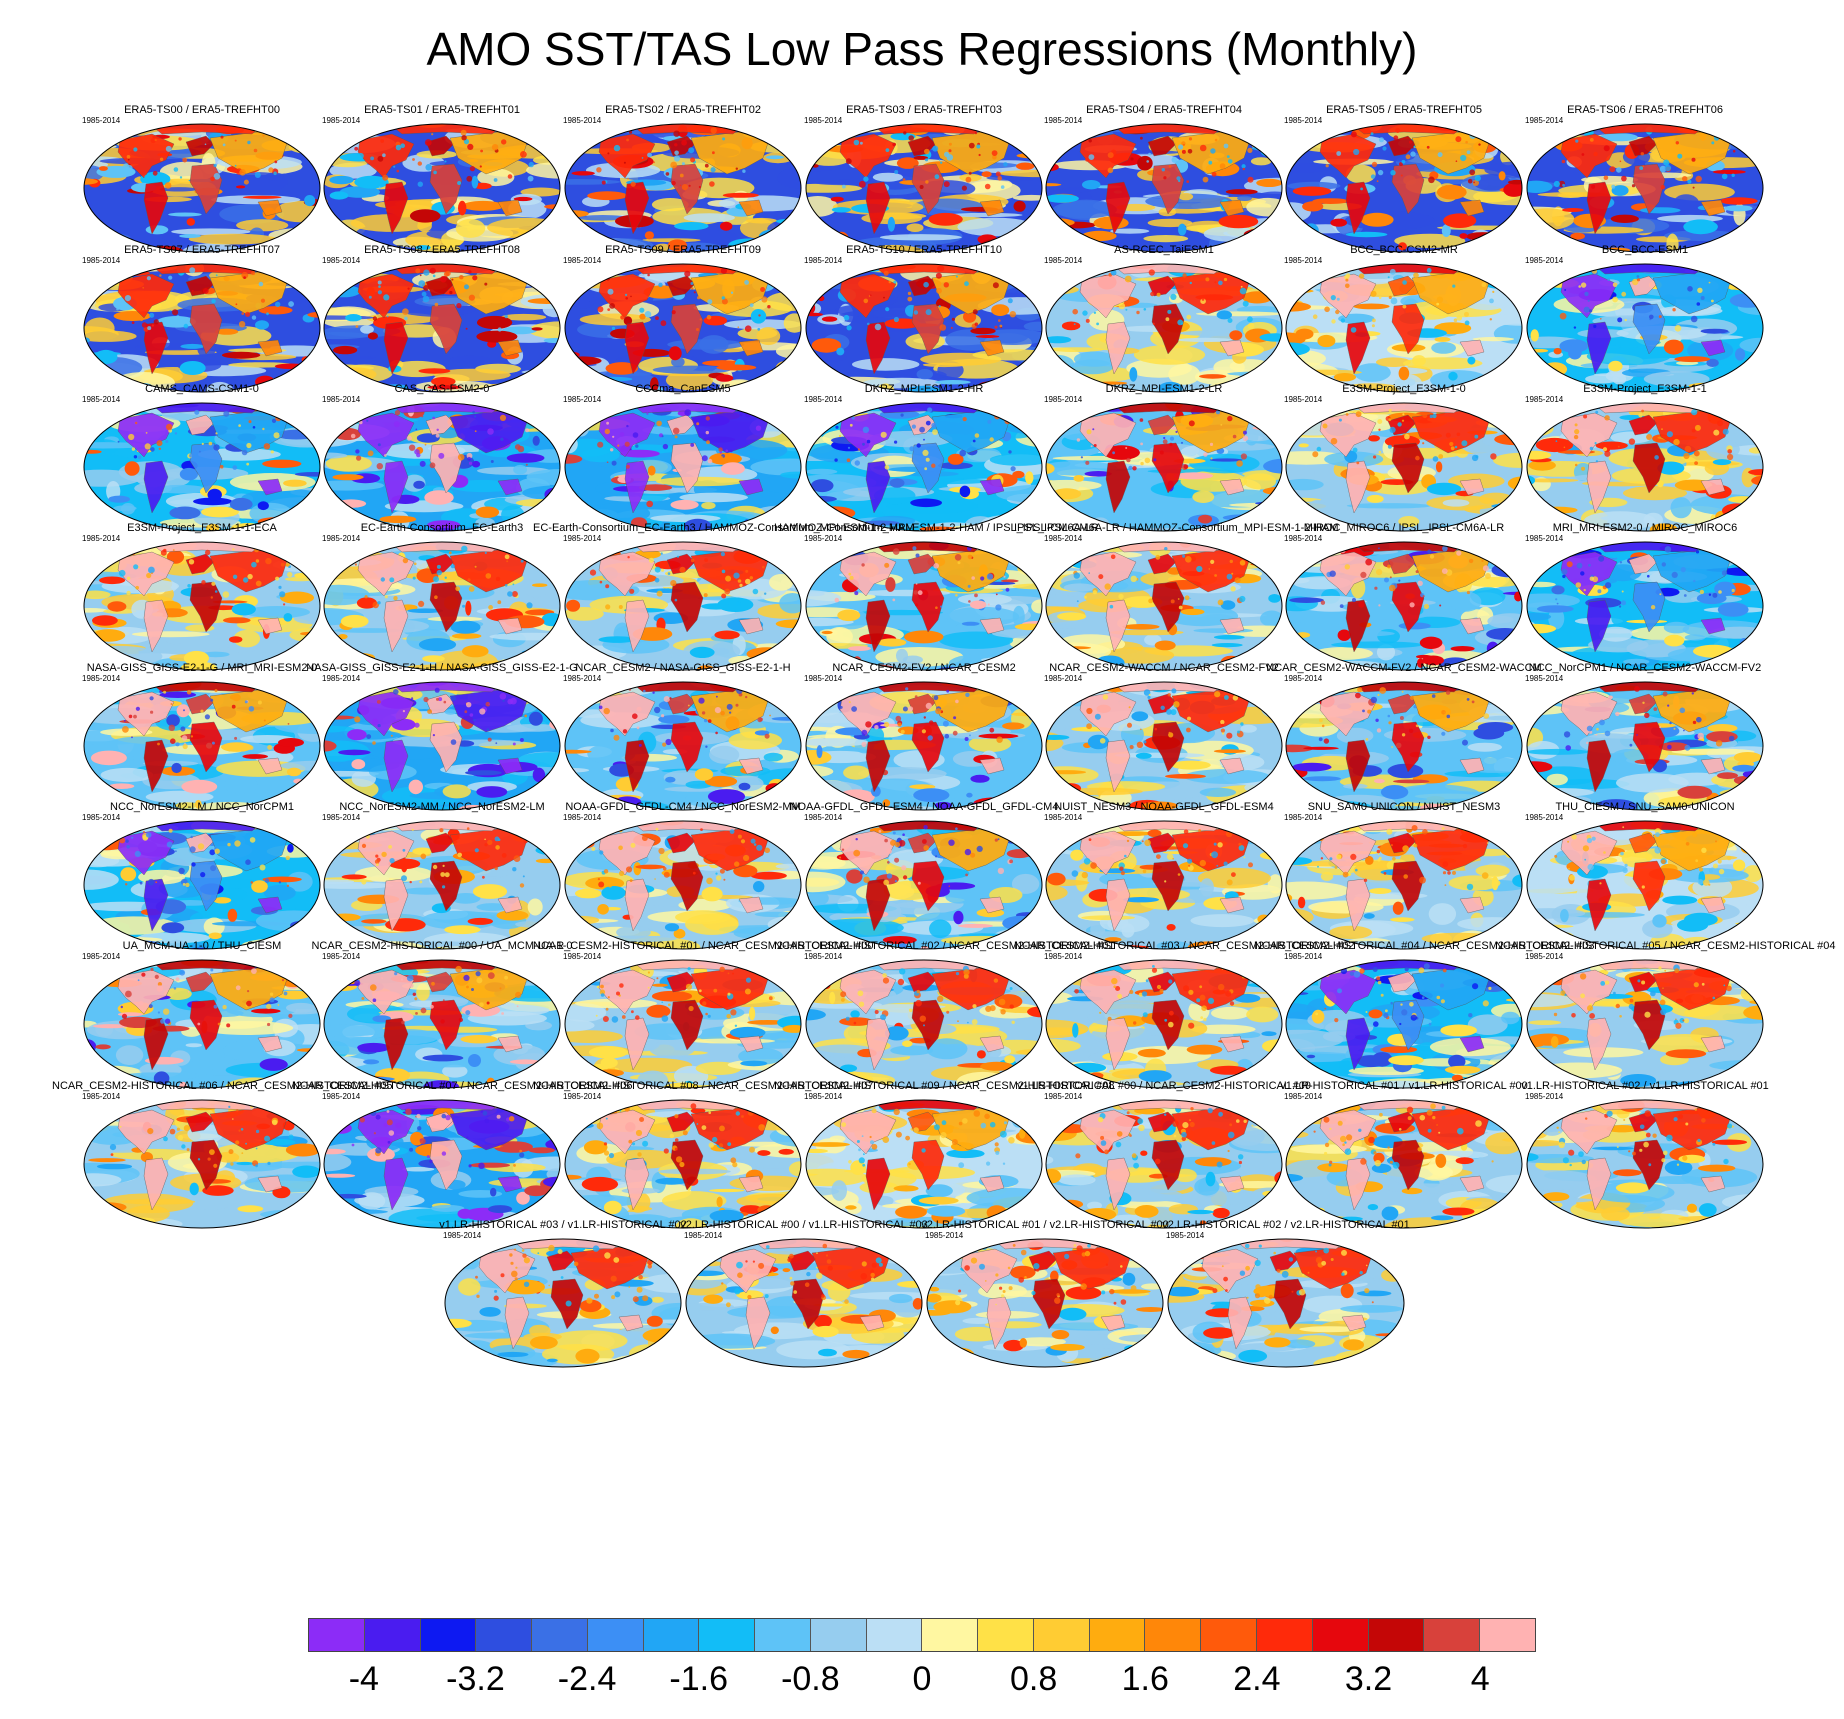 Image resolution: width=1844 pixels, height=1719 pixels. I want to click on panel-title: SNU_SAM0-UNICON / NUIST_NESM3, so click(1404, 807).